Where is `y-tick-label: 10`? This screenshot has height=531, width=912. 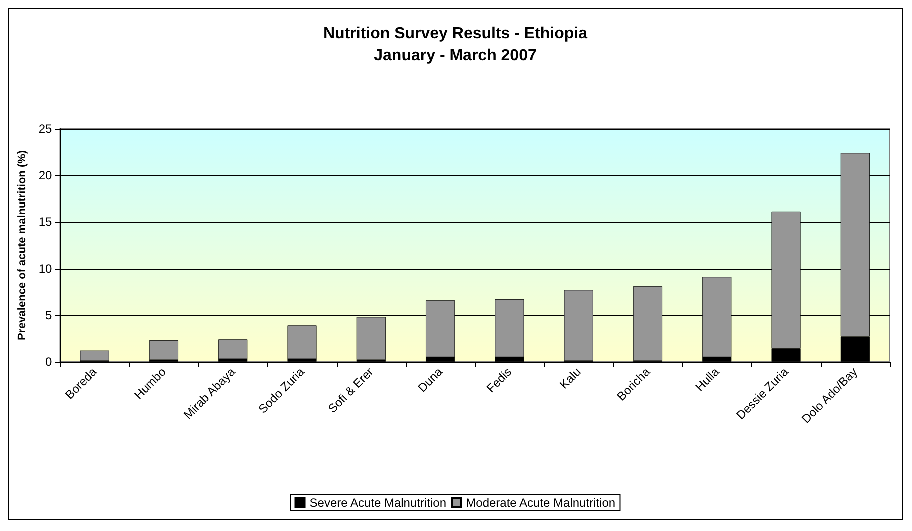
y-tick-label: 10 is located at coordinates (45, 269).